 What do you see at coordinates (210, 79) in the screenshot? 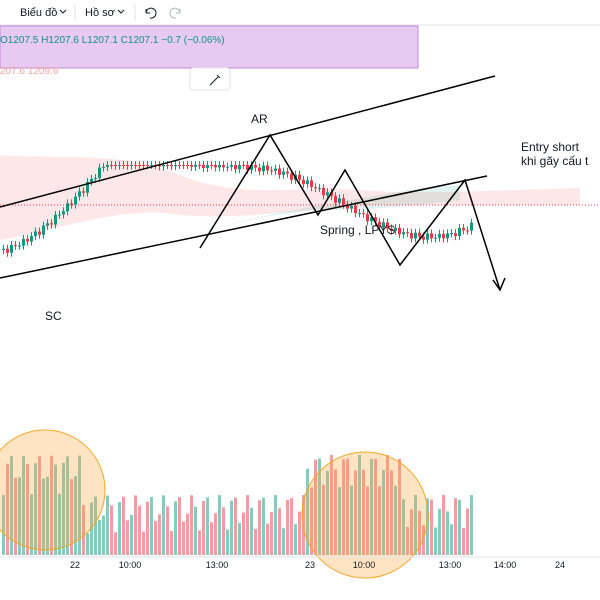
I see `drawing-tool-button` at bounding box center [210, 79].